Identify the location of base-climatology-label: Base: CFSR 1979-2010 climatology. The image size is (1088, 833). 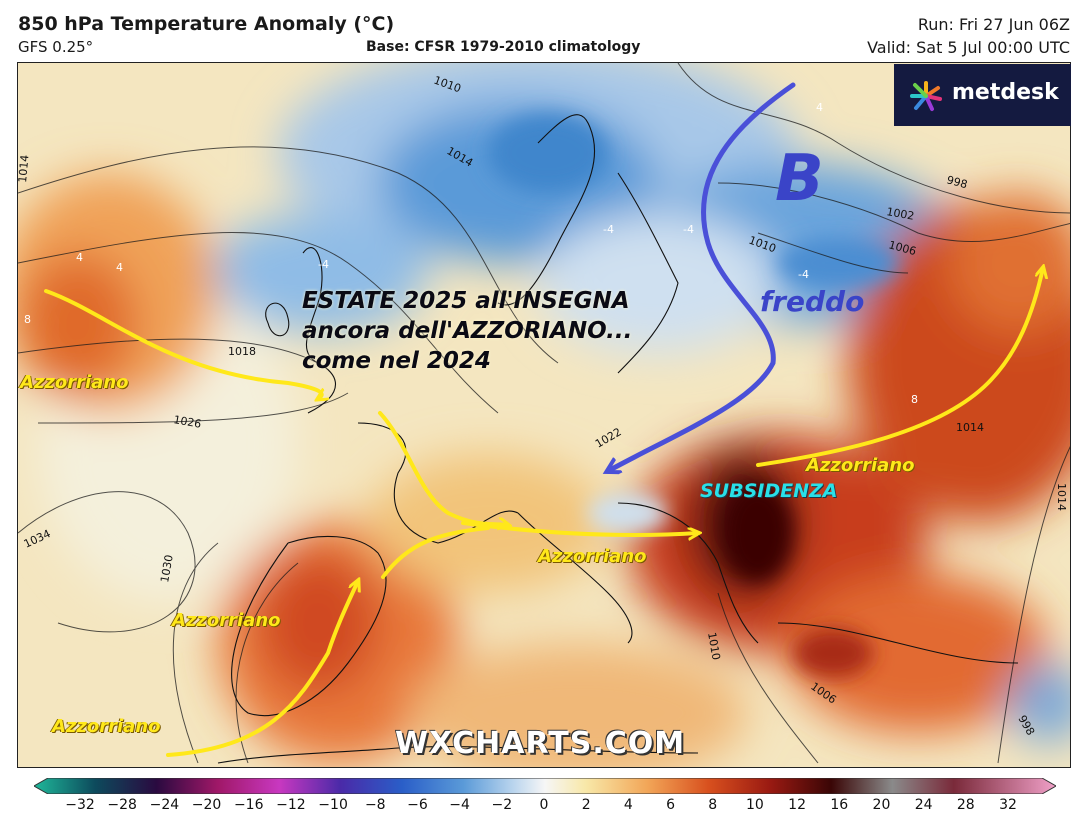
(503, 47).